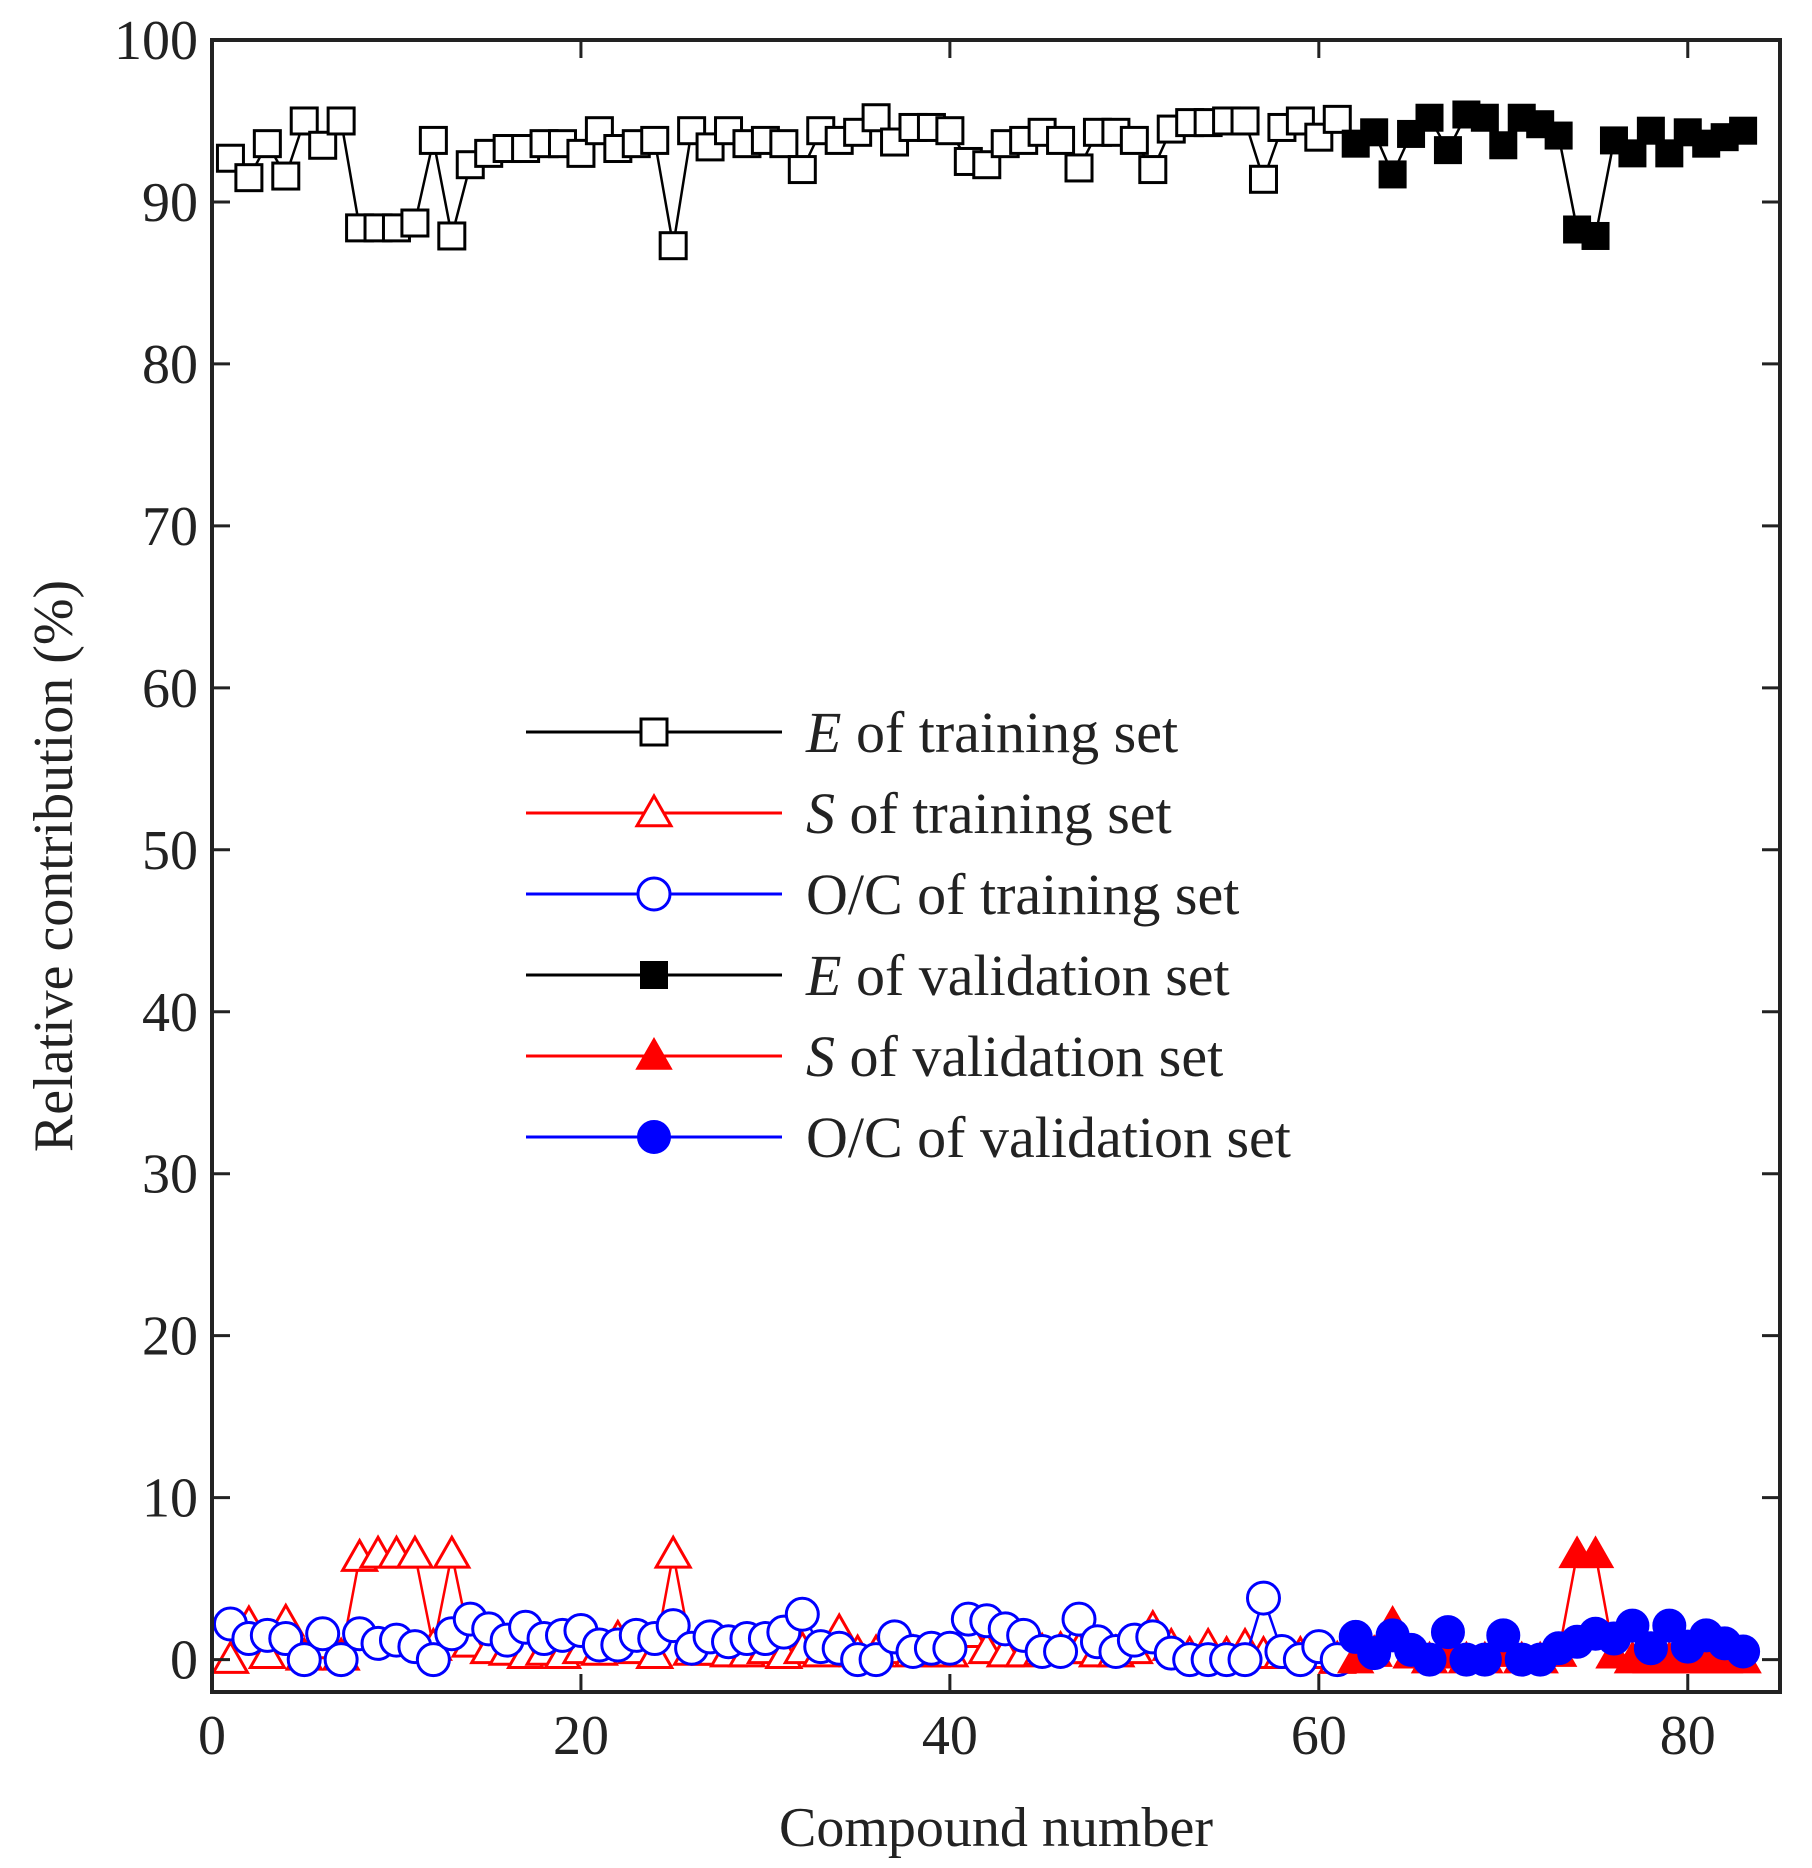 The height and width of the screenshot is (1868, 1812). What do you see at coordinates (170, 527) in the screenshot?
I see `y-tick-label: 70` at bounding box center [170, 527].